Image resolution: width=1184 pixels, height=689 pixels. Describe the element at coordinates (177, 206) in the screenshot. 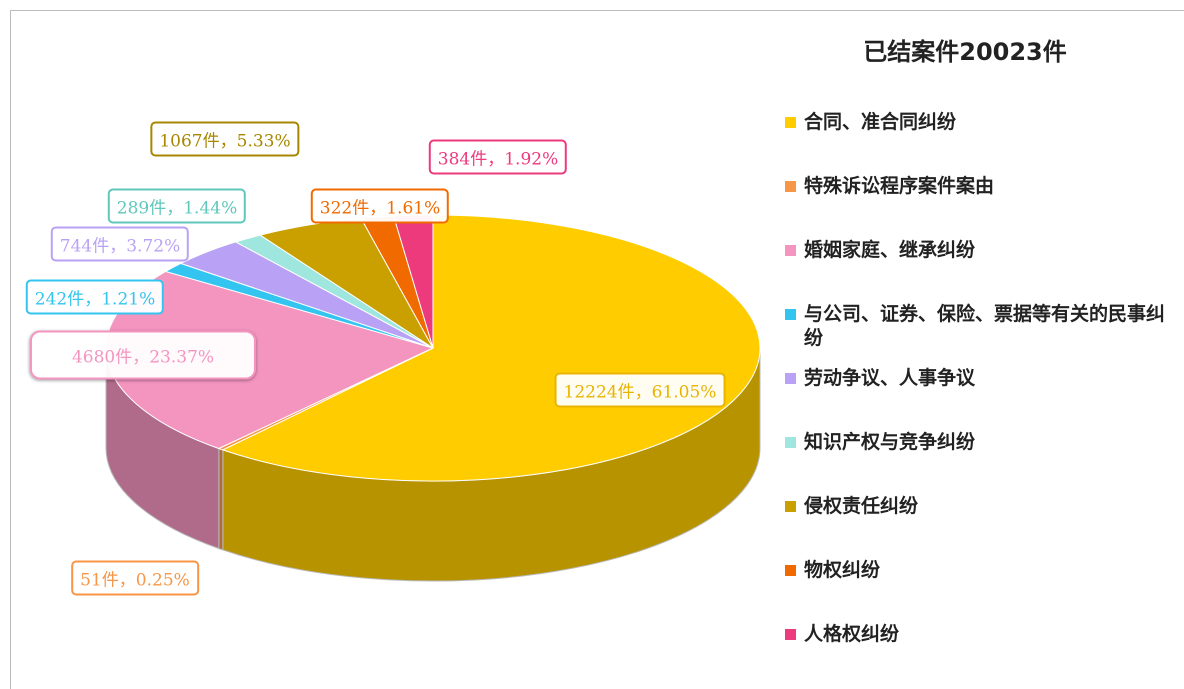

I see `data-label: 289件，1.44%` at that location.